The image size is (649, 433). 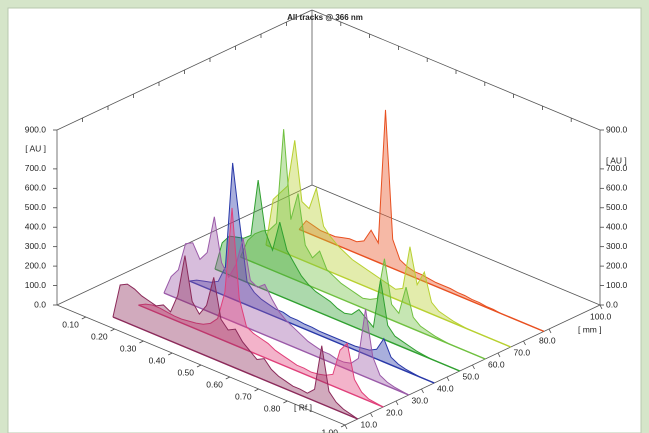 What do you see at coordinates (329, 430) in the screenshot?
I see `x-tick-label: 1.00` at bounding box center [329, 430].